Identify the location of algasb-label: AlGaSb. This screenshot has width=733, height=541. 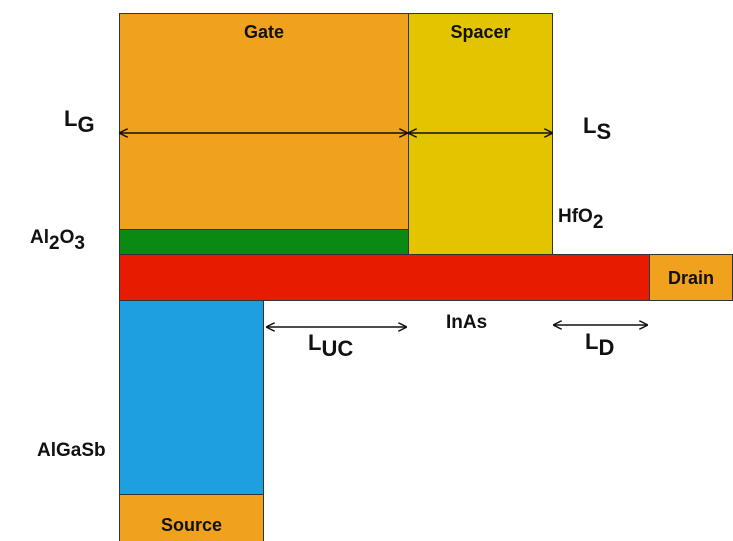
(71, 450).